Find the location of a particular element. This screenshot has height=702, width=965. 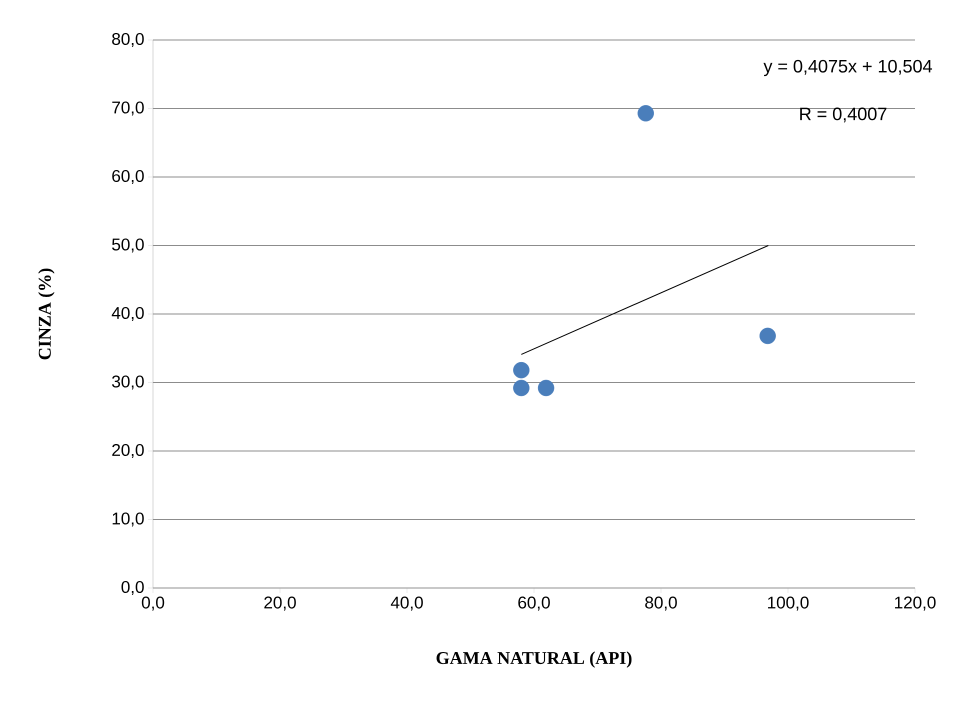

x-tick-label: 0,0 is located at coordinates (153, 603).